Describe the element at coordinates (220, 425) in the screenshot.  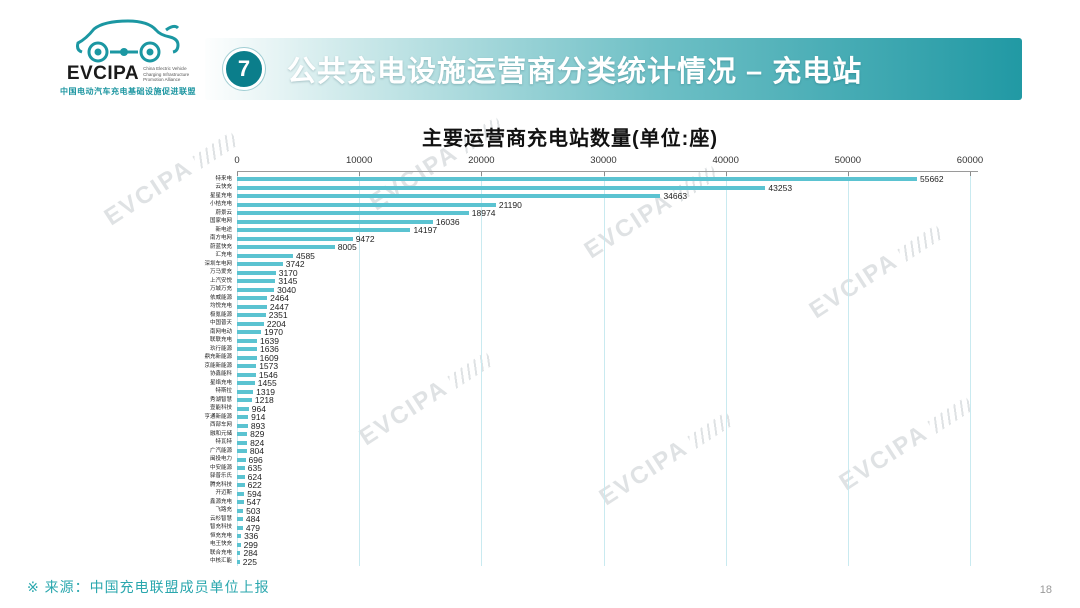
I see `y-axis-label: 西部车网` at that location.